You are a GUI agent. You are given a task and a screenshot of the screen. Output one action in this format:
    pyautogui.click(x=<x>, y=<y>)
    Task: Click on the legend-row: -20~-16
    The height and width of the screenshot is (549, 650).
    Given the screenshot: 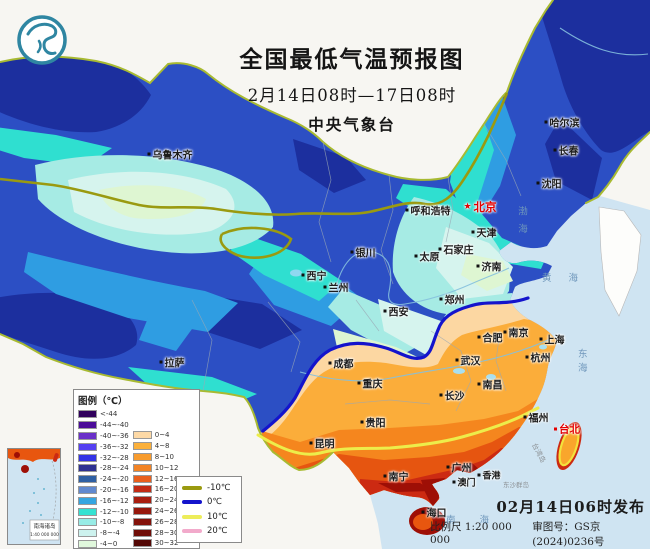 What is the action you would take?
    pyautogui.click(x=103, y=490)
    